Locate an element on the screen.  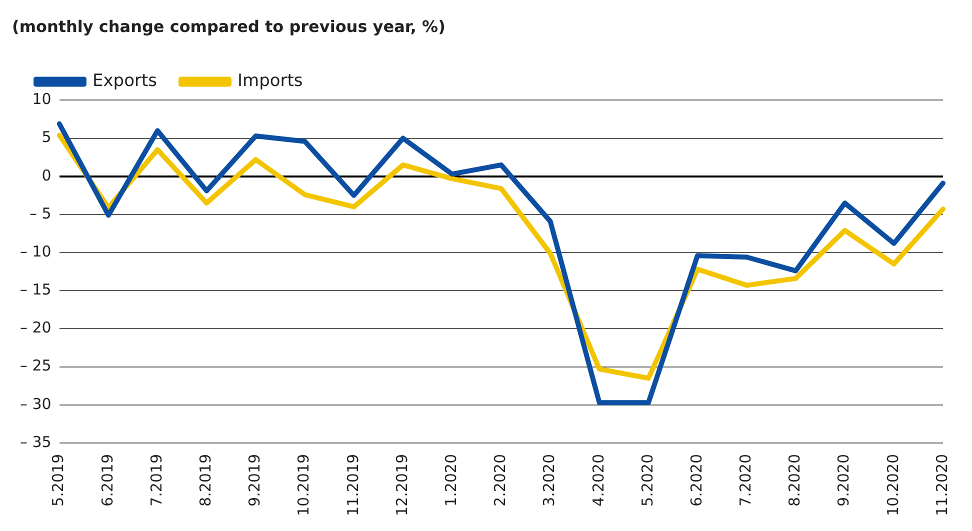
legend-label: Imports is located at coordinates (270, 81).